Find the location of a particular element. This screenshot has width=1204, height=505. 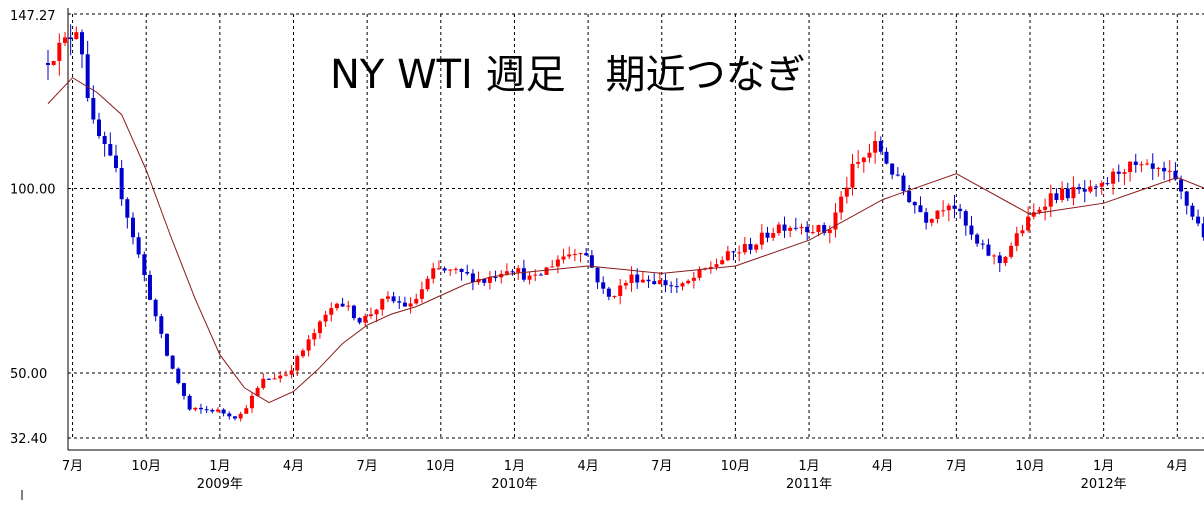

x-tick-label: 10月 is located at coordinates (1030, 466).